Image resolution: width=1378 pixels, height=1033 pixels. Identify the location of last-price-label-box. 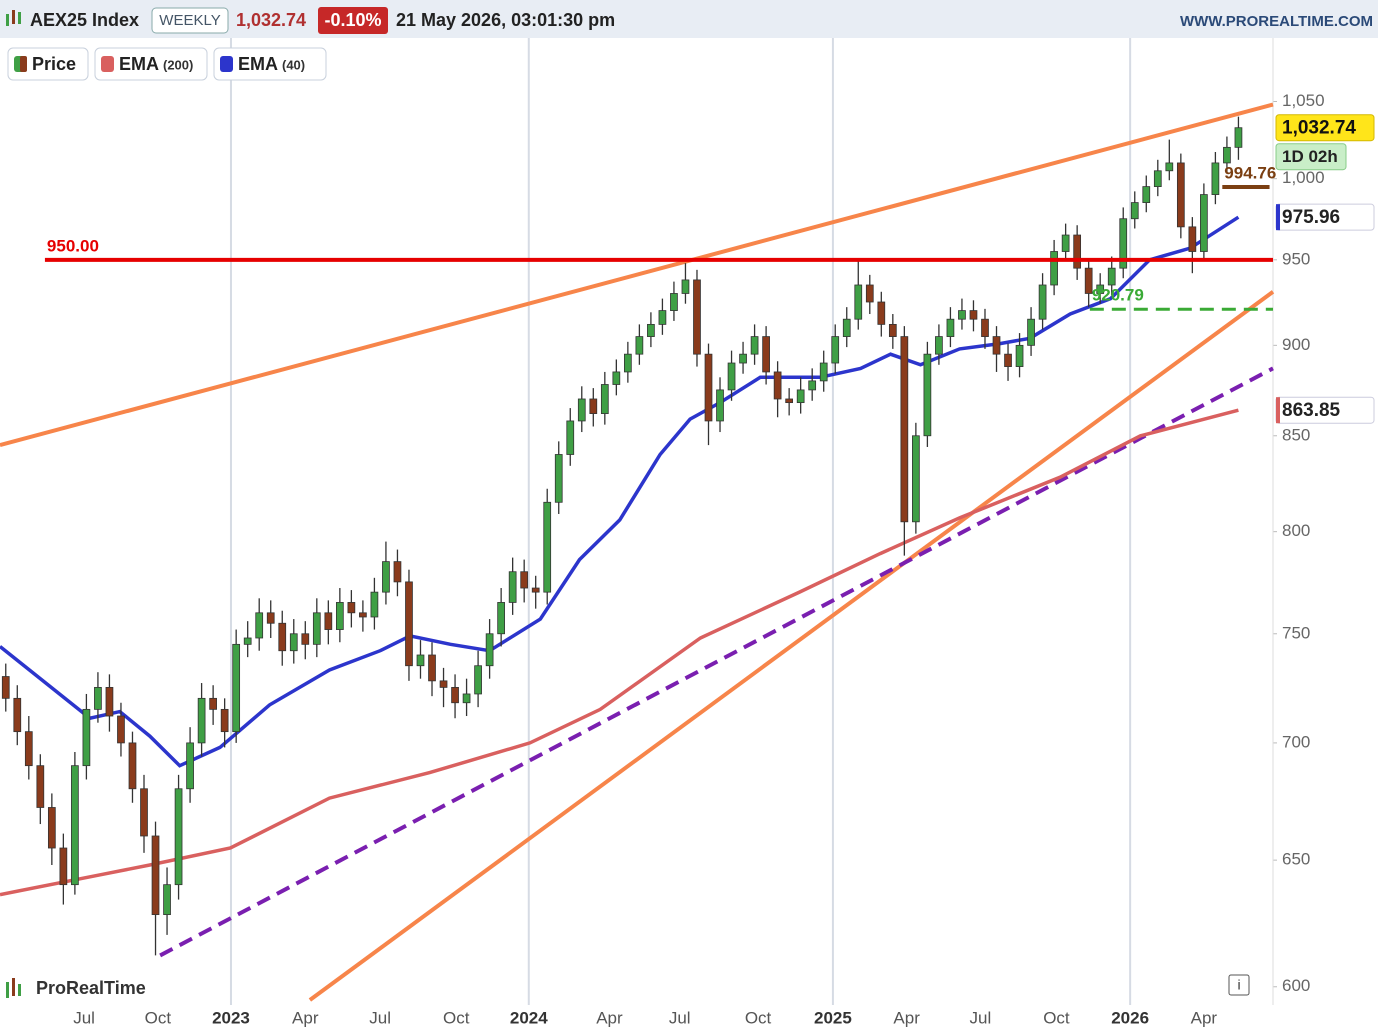
(1325, 128).